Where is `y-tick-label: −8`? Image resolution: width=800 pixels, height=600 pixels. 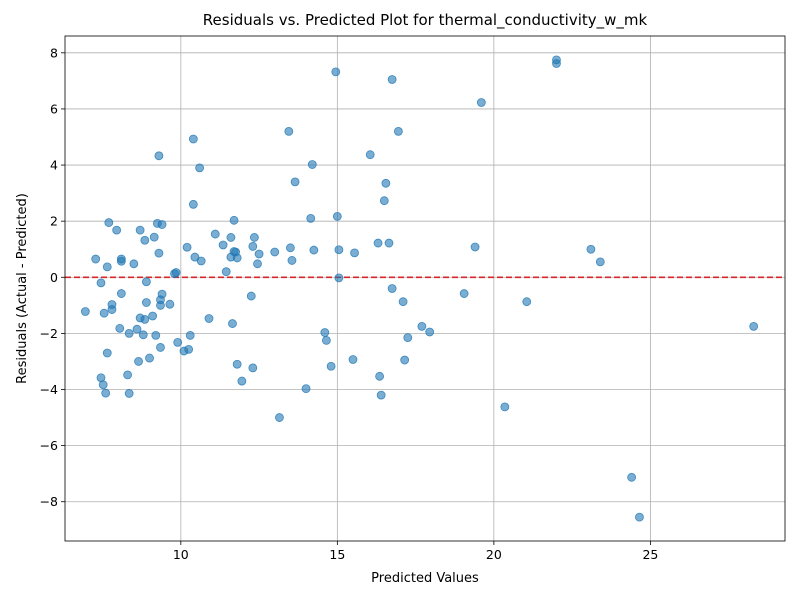 y-tick-label: −8 is located at coordinates (49, 501).